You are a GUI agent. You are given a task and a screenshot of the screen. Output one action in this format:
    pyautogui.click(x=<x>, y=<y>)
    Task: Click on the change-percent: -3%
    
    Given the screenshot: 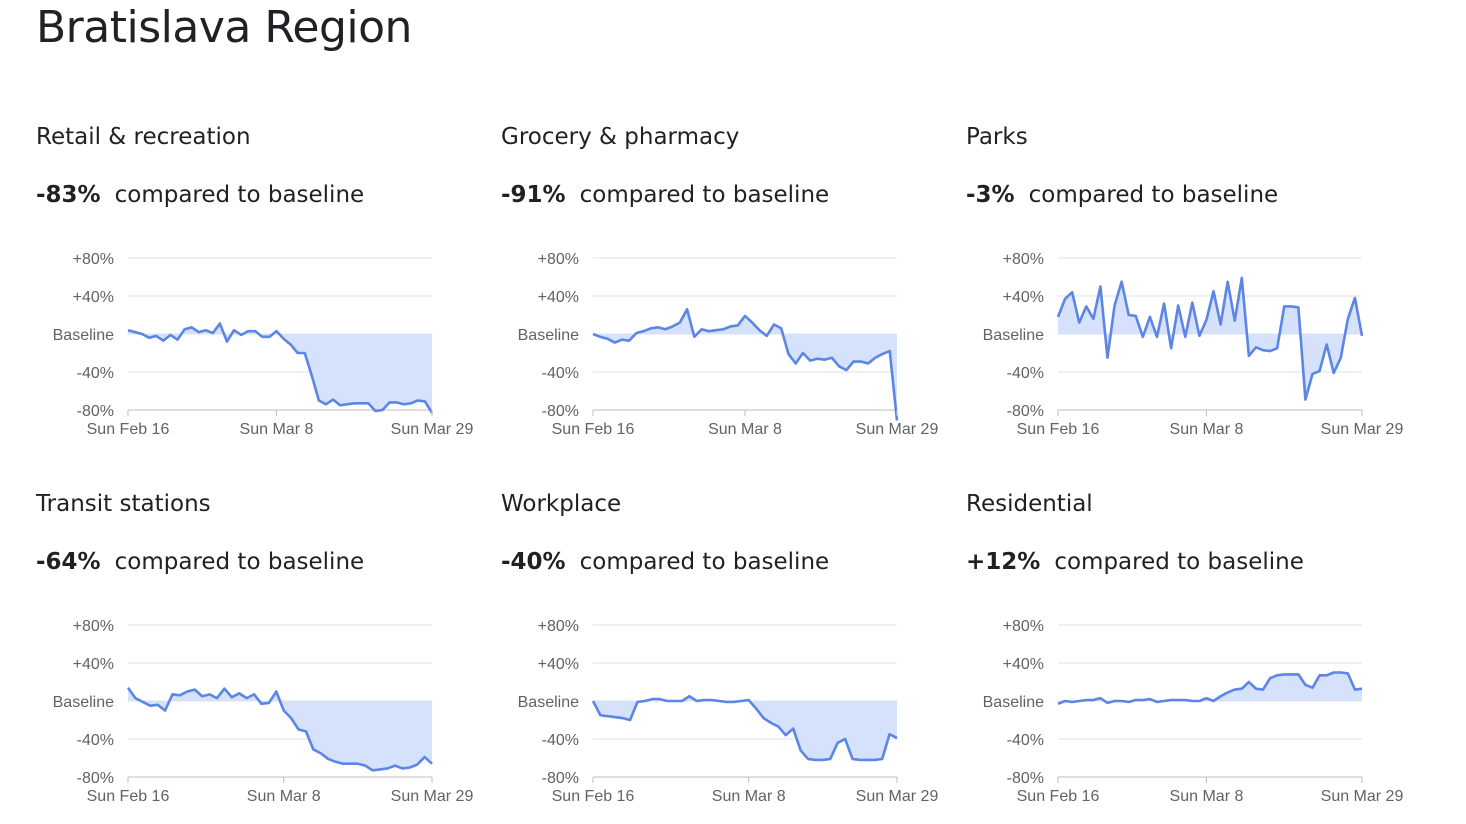 What is the action you would take?
    pyautogui.click(x=990, y=195)
    